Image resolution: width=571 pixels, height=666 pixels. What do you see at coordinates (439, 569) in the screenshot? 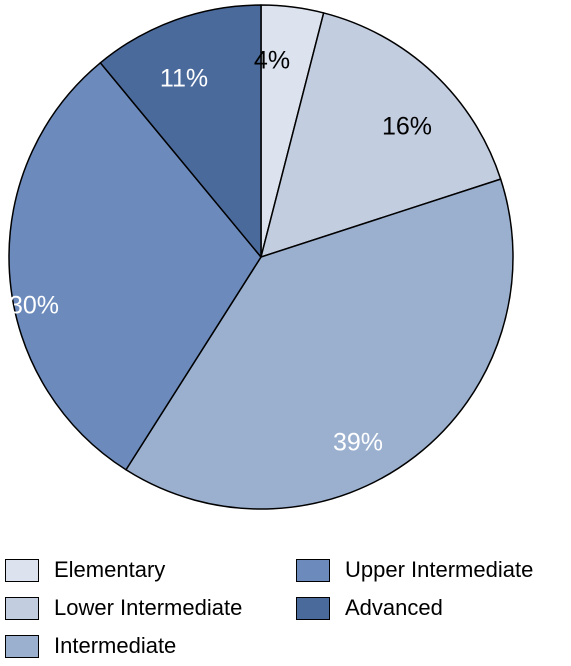
I see `legend-label-upper-intermediate: Upper Intermediate` at bounding box center [439, 569].